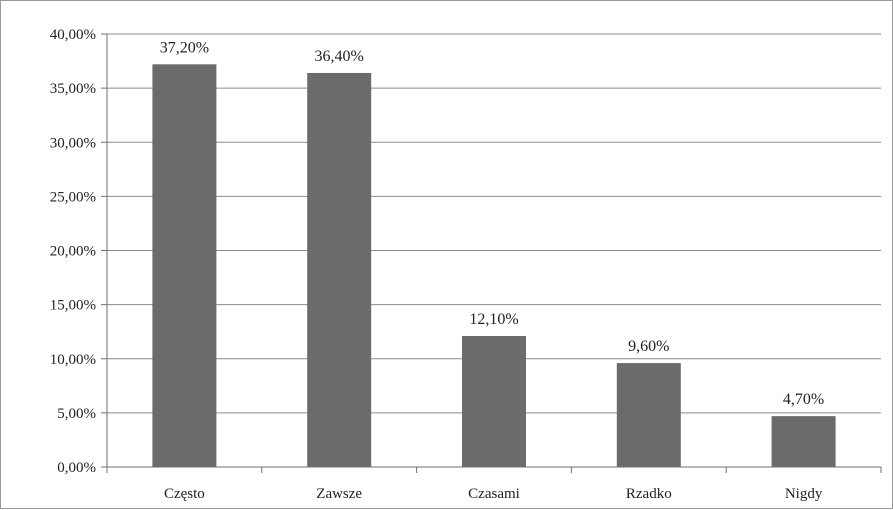 The width and height of the screenshot is (893, 510). Describe the element at coordinates (76, 414) in the screenshot. I see `y-tick-label: 5,00%` at that location.